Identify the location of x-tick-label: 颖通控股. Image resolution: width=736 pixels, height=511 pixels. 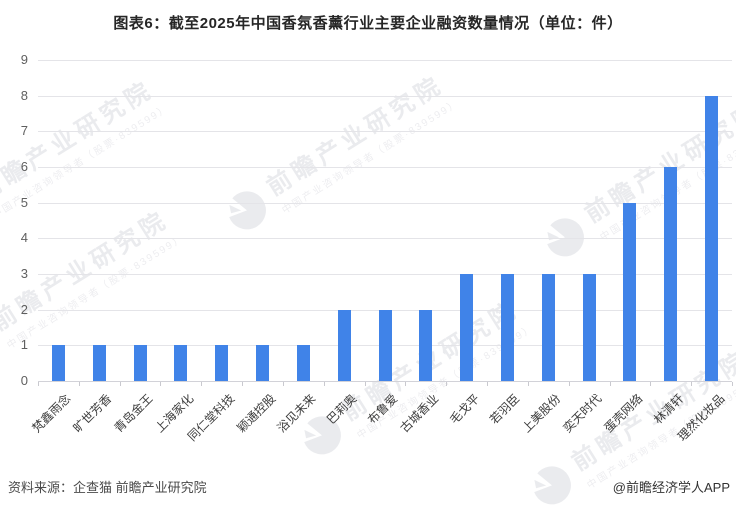
(255, 413).